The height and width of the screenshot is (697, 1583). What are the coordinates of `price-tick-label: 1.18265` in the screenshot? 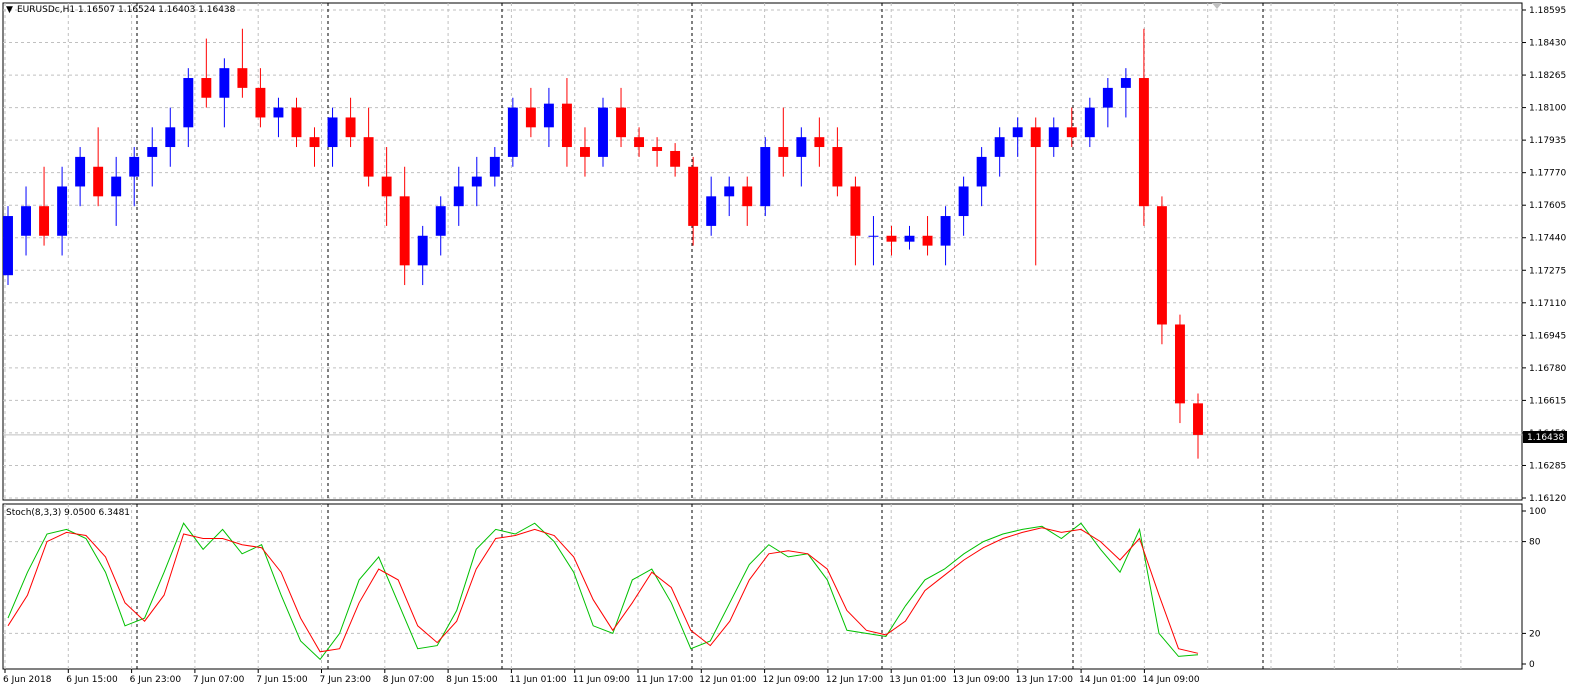 It's located at (1547, 76).